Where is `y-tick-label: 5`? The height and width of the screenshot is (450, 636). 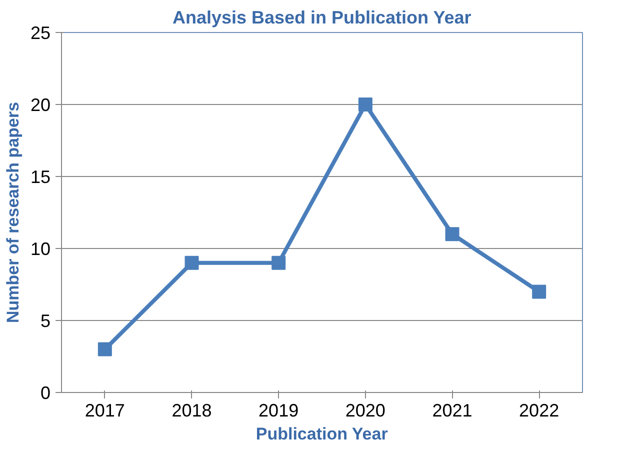
y-tick-label: 5 is located at coordinates (45, 321).